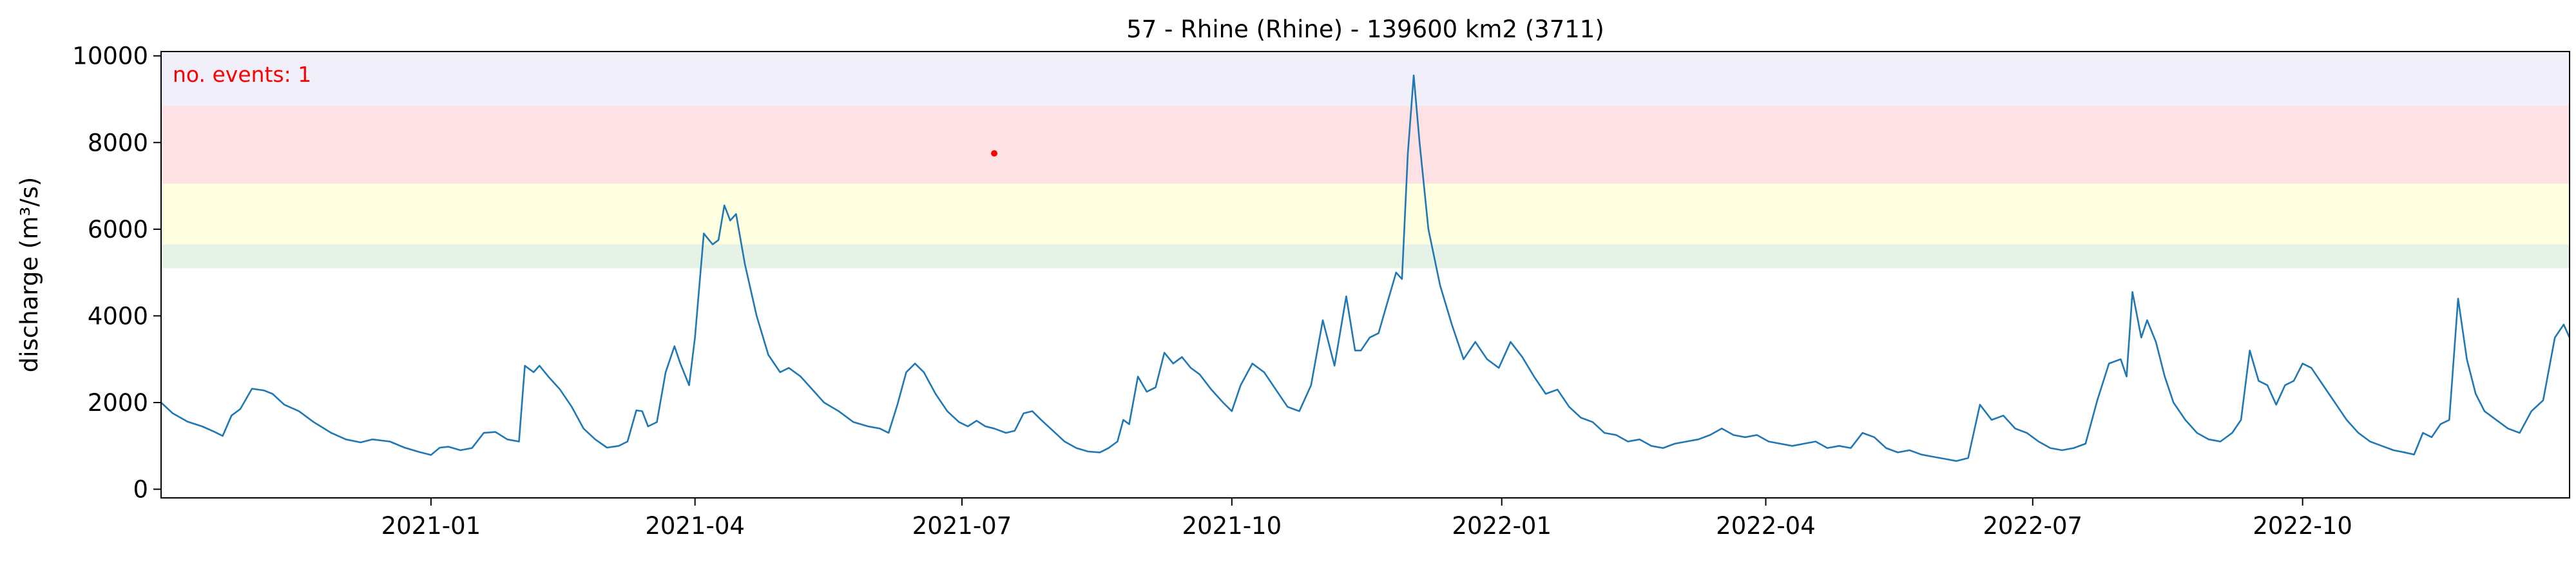  What do you see at coordinates (2302, 526) in the screenshot?
I see `x-tick-label: 2022-10` at bounding box center [2302, 526].